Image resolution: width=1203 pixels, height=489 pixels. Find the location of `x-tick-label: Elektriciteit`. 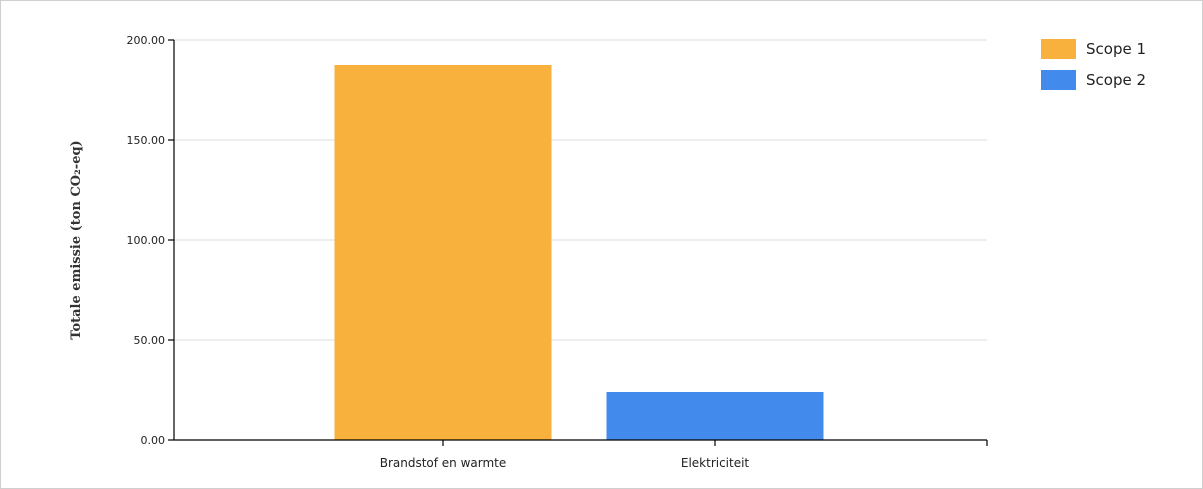

x-tick-label: Elektriciteit is located at coordinates (715, 463).